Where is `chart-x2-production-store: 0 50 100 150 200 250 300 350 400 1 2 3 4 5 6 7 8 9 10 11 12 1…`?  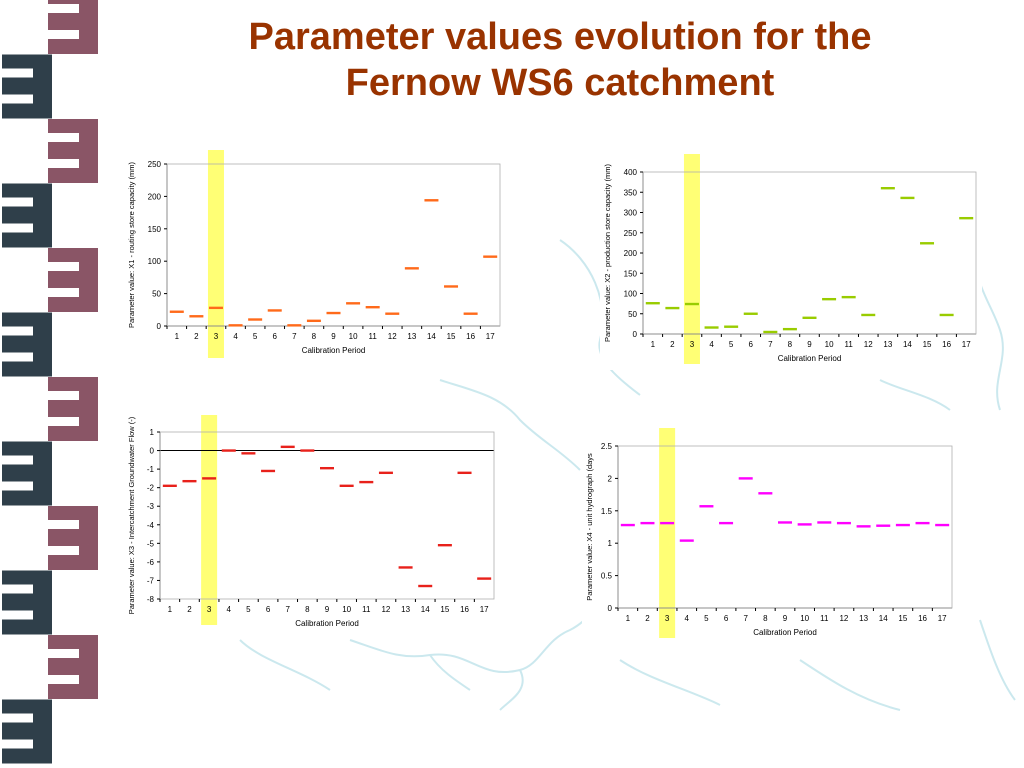
chart-x2-production-store: 0 50 100 150 200 250 300 350 400 1 2 3 4 5 6 7 8 9 10 11 12 1… is located at coordinates (791, 261).